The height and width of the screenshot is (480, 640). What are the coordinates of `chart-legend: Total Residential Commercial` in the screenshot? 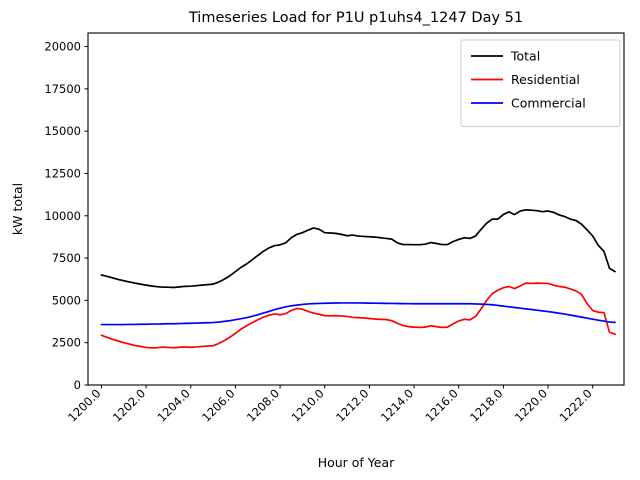 It's located at (540, 83).